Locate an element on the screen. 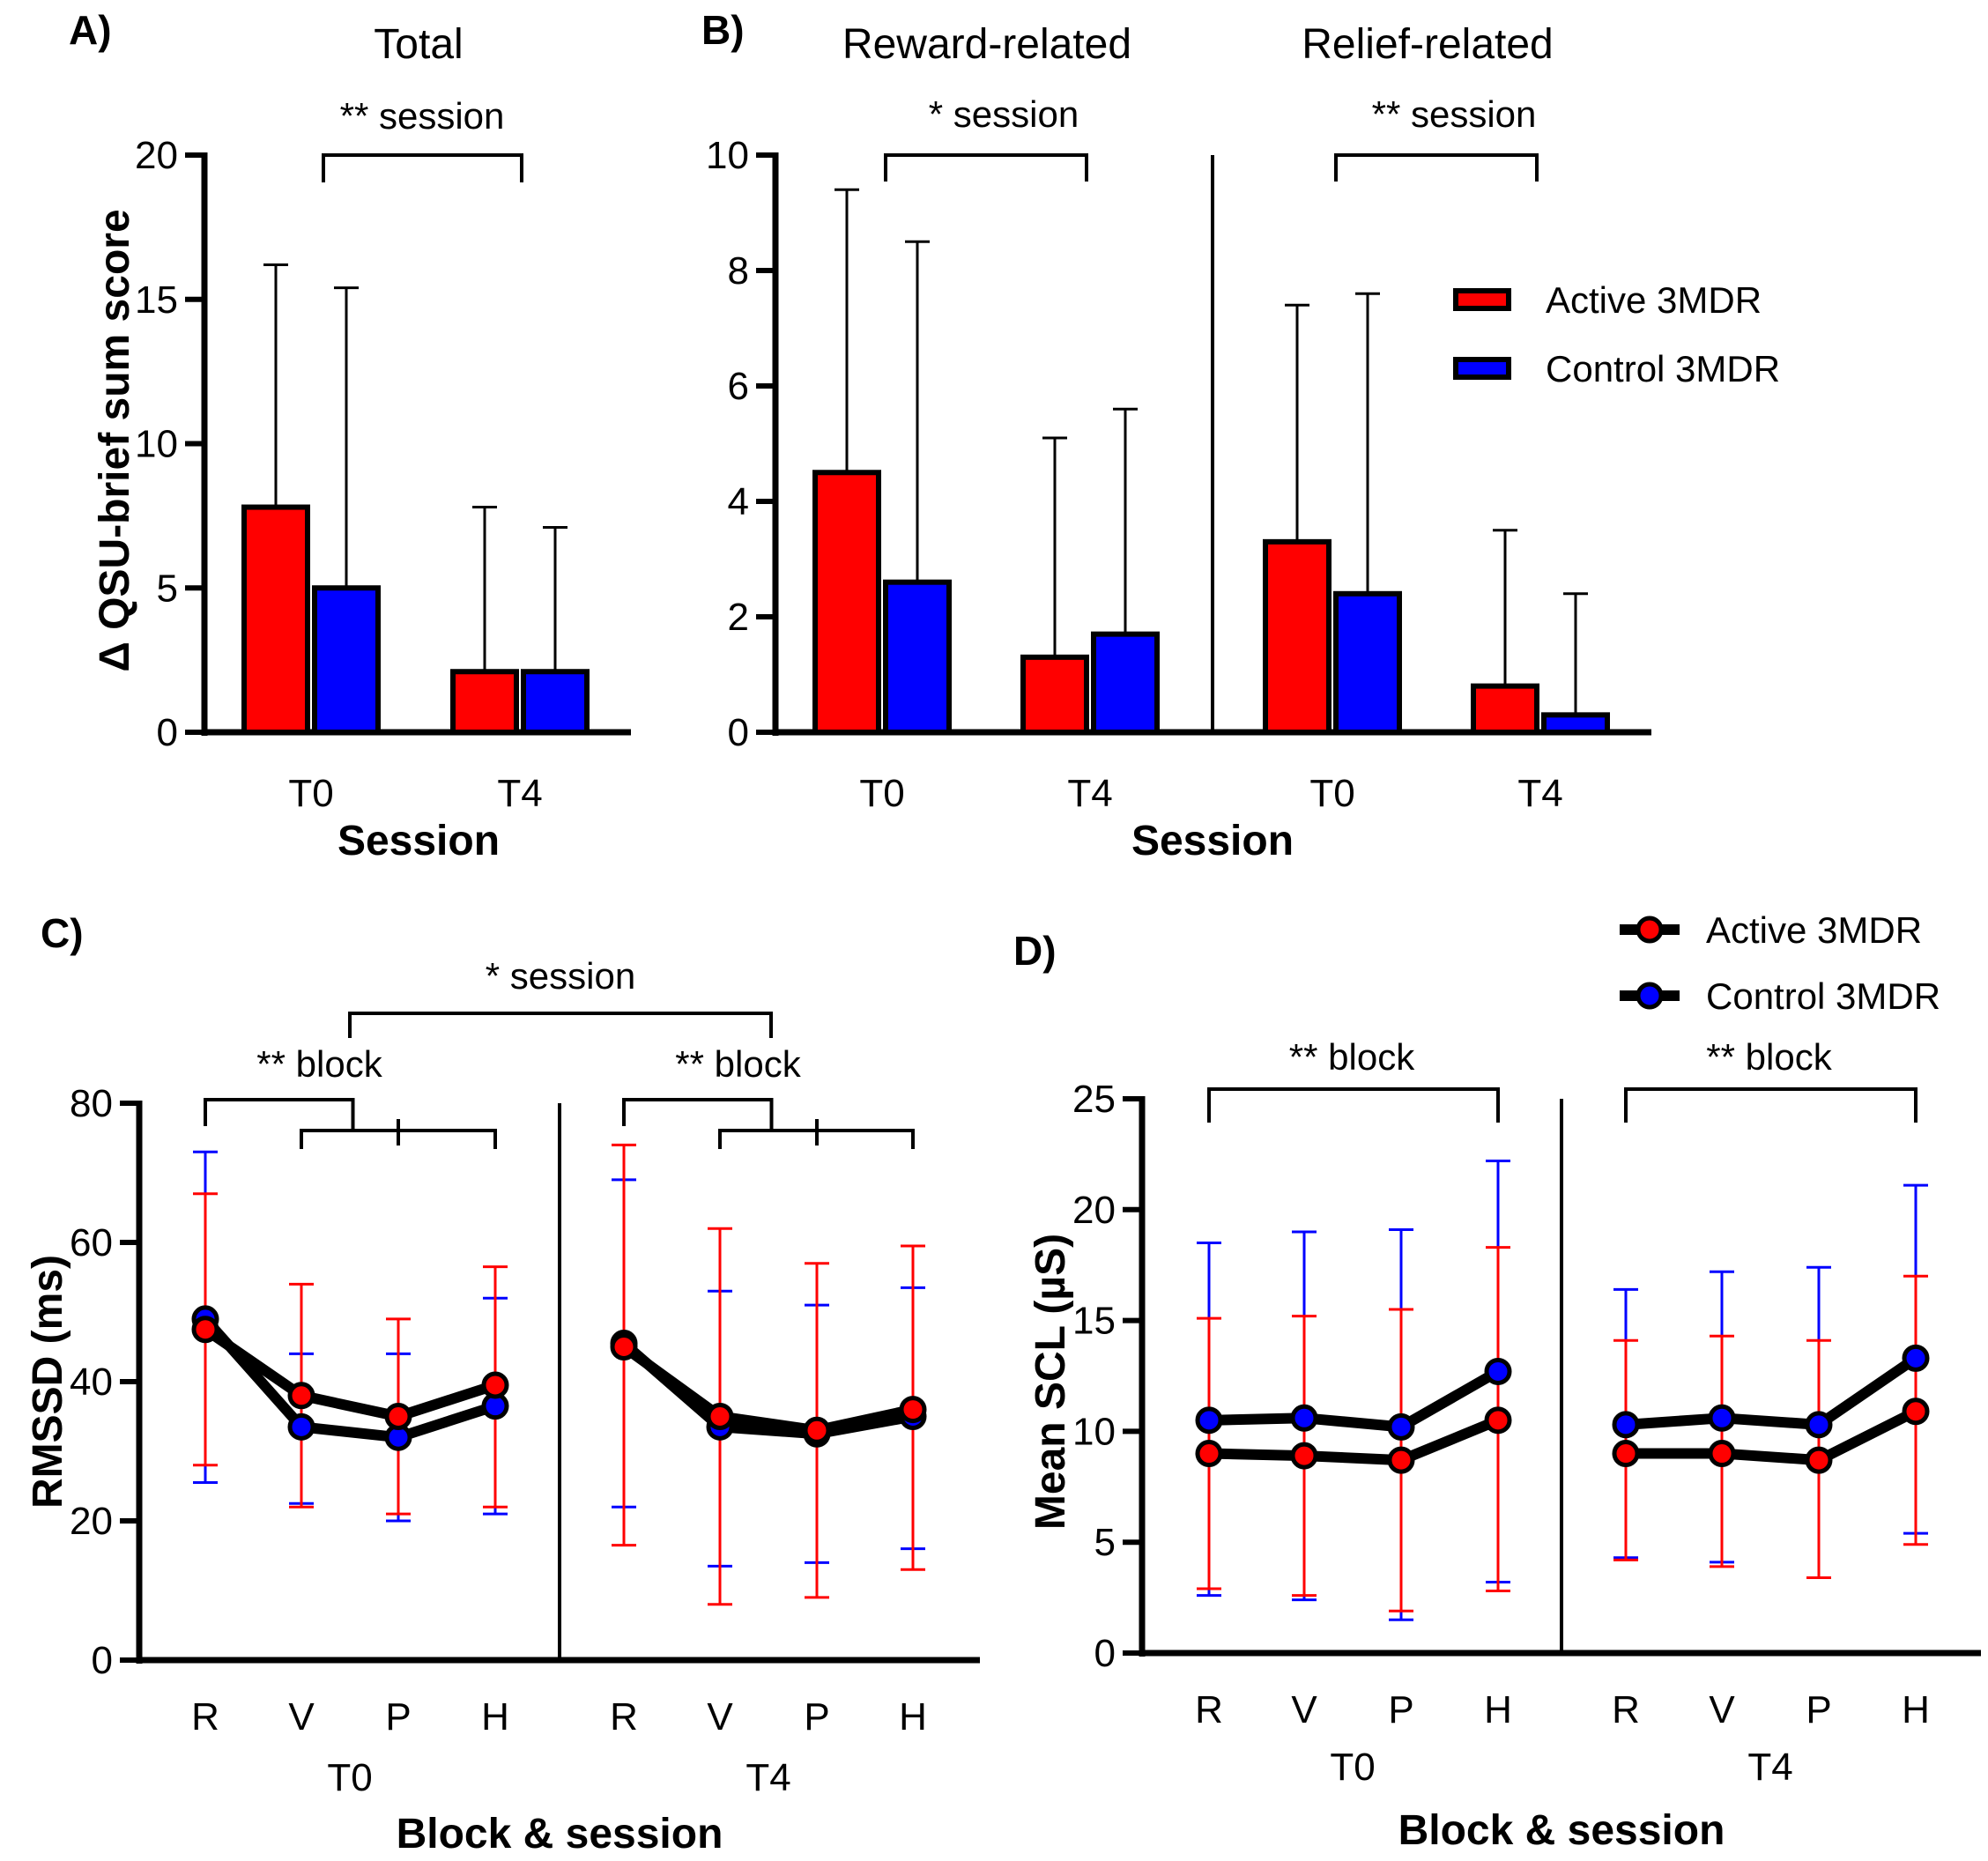  panel-b-relief-active-t4-bar is located at coordinates (1505, 709).